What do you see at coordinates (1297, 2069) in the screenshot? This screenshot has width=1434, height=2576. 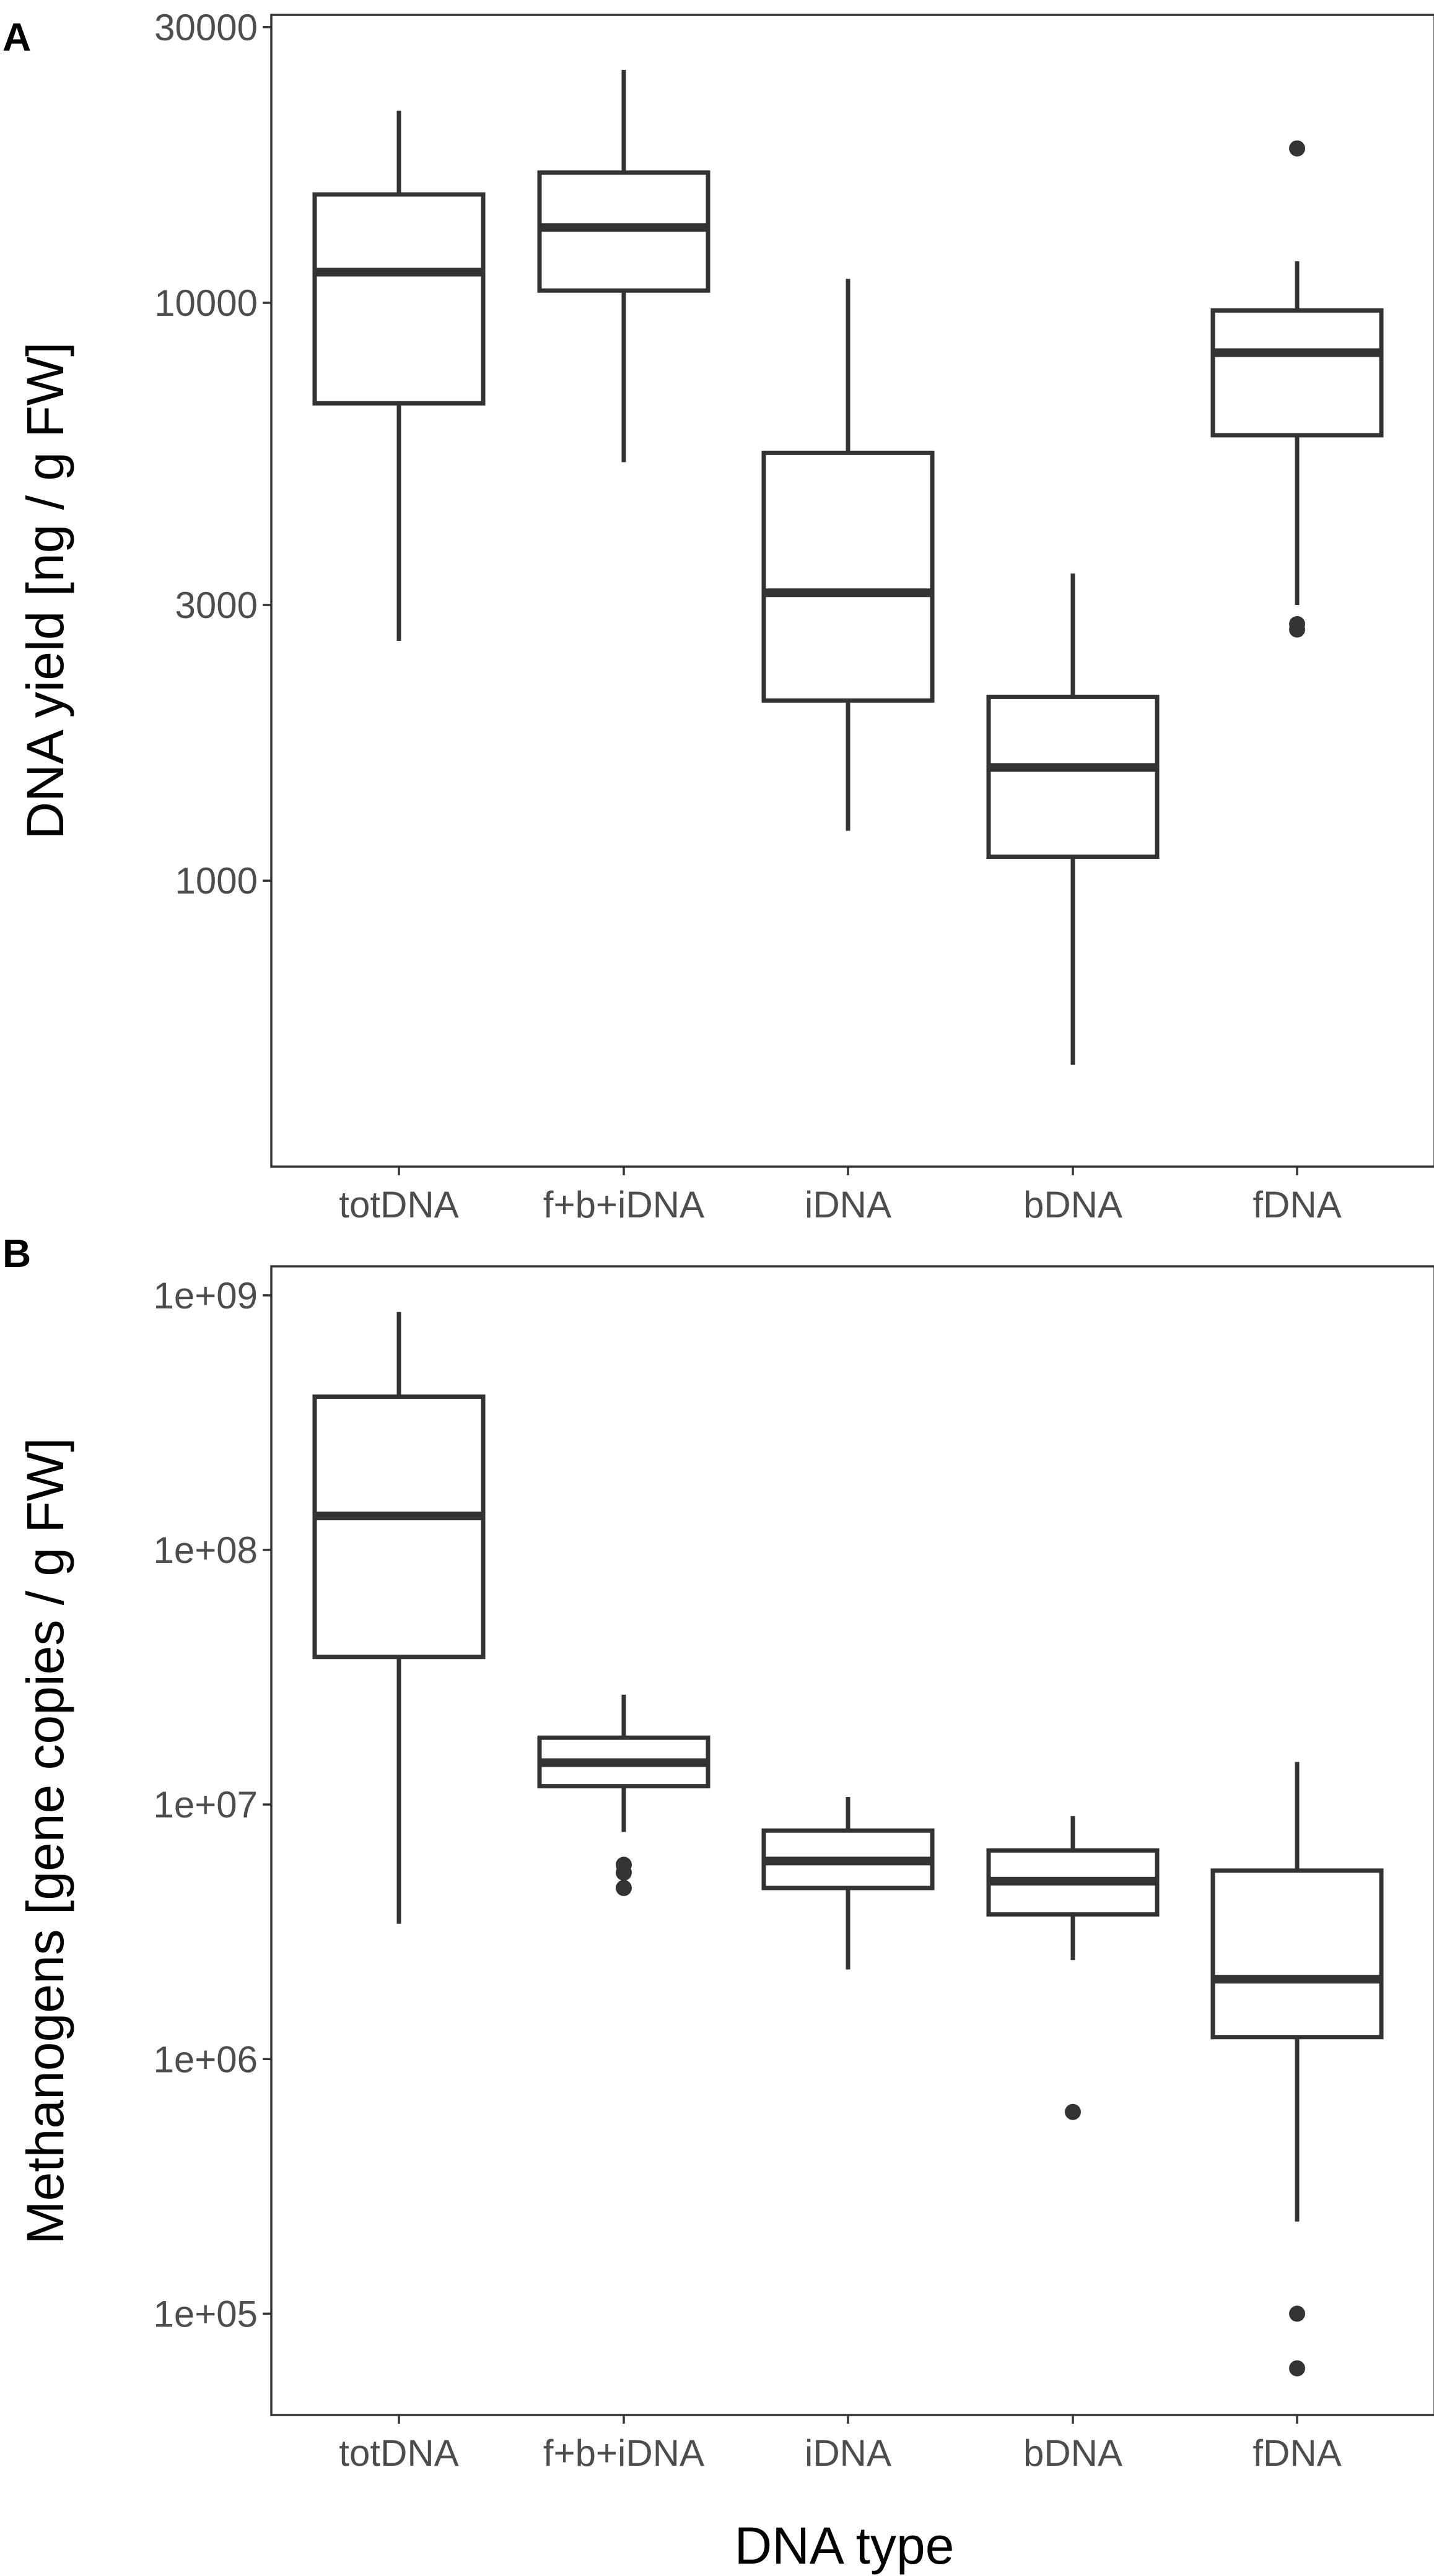 I see `panel-b-box-fDNA` at bounding box center [1297, 2069].